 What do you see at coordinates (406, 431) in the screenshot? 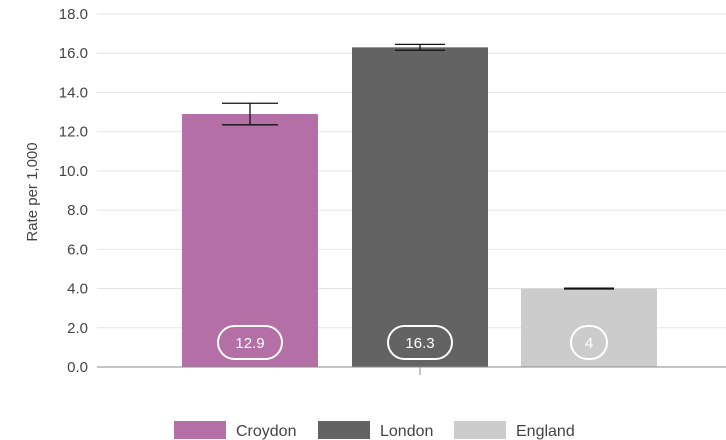
I see `legend-label: London` at bounding box center [406, 431].